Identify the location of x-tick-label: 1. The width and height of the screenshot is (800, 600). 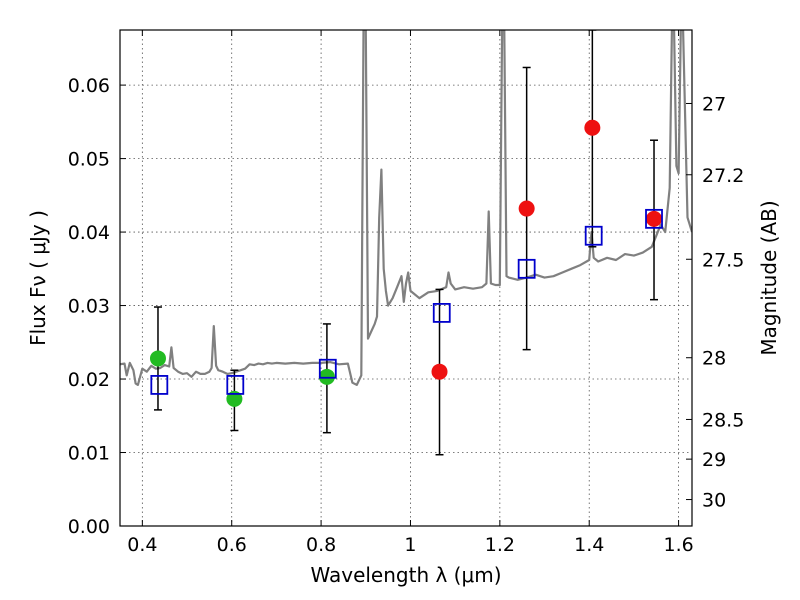
(410, 545).